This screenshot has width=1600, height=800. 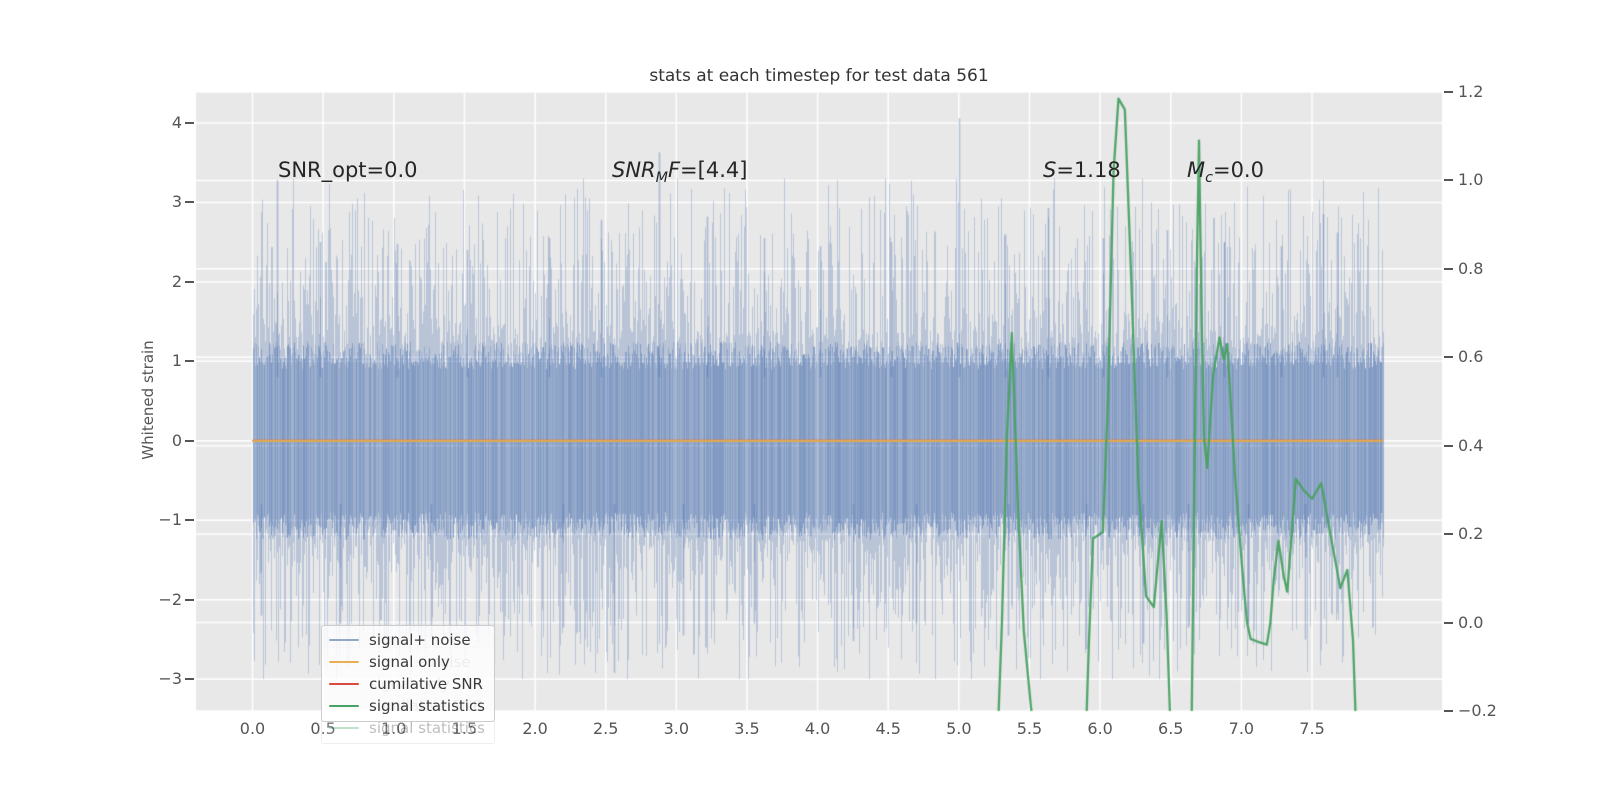 I want to click on ghost-legend-item-signal-statistics: signal statistics, so click(x=408, y=728).